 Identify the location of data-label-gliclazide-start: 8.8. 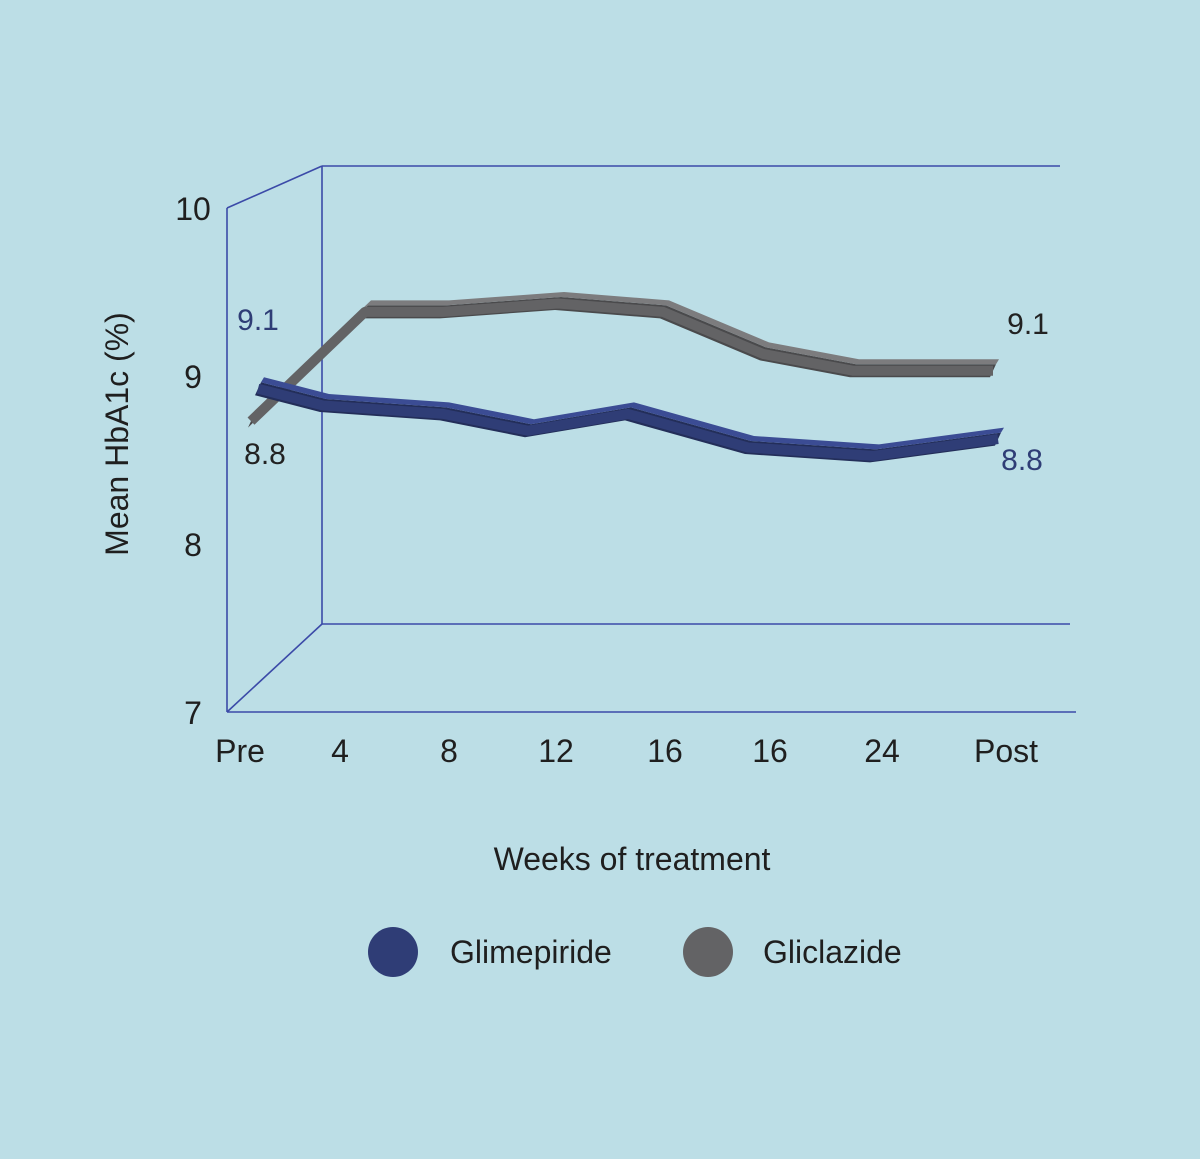
(265, 454).